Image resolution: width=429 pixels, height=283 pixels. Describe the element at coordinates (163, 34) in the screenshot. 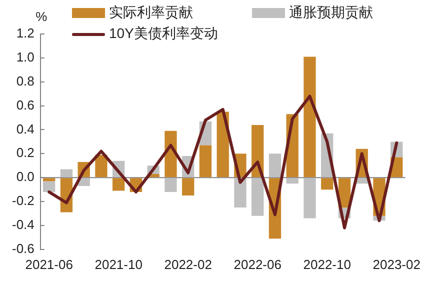

I see `legend-label: 10Y美债利率变动` at that location.